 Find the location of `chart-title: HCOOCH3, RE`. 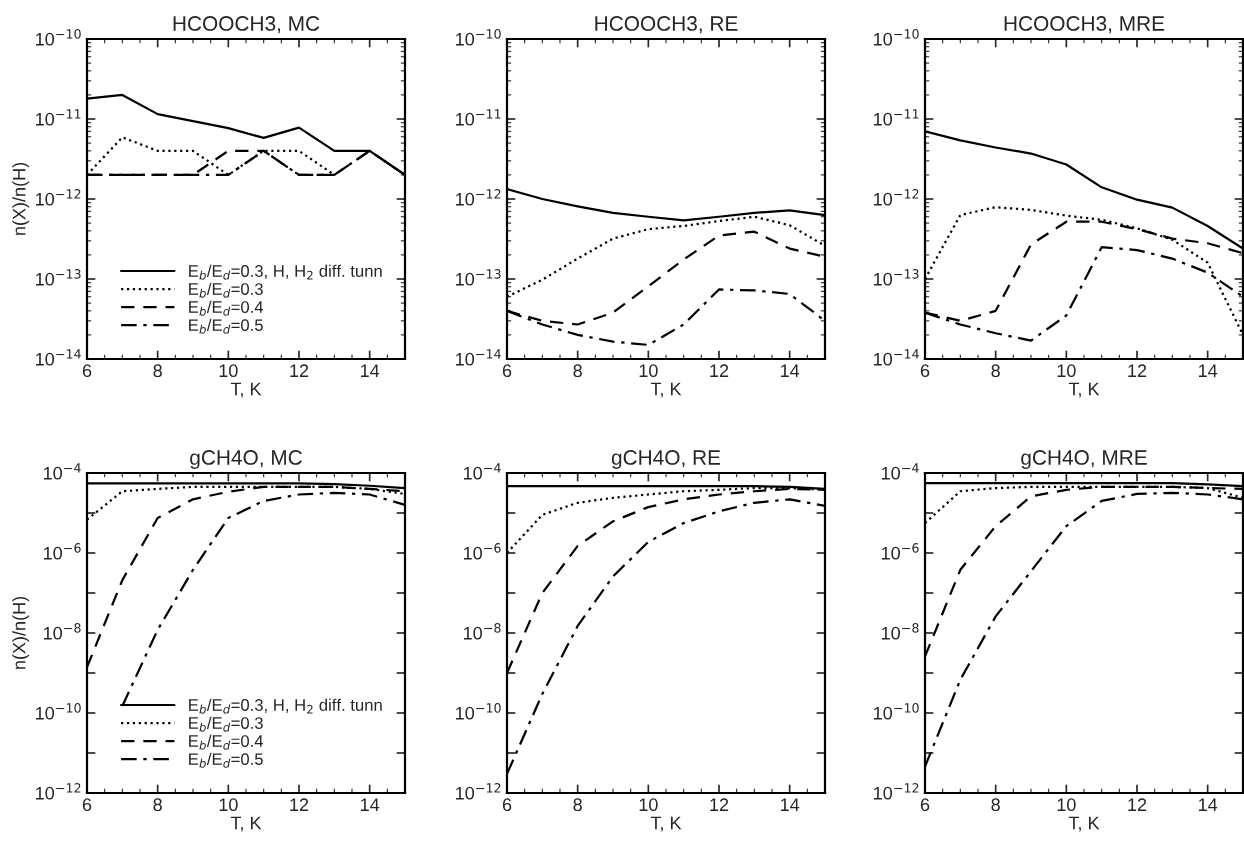

chart-title: HCOOCH3, RE is located at coordinates (666, 25).